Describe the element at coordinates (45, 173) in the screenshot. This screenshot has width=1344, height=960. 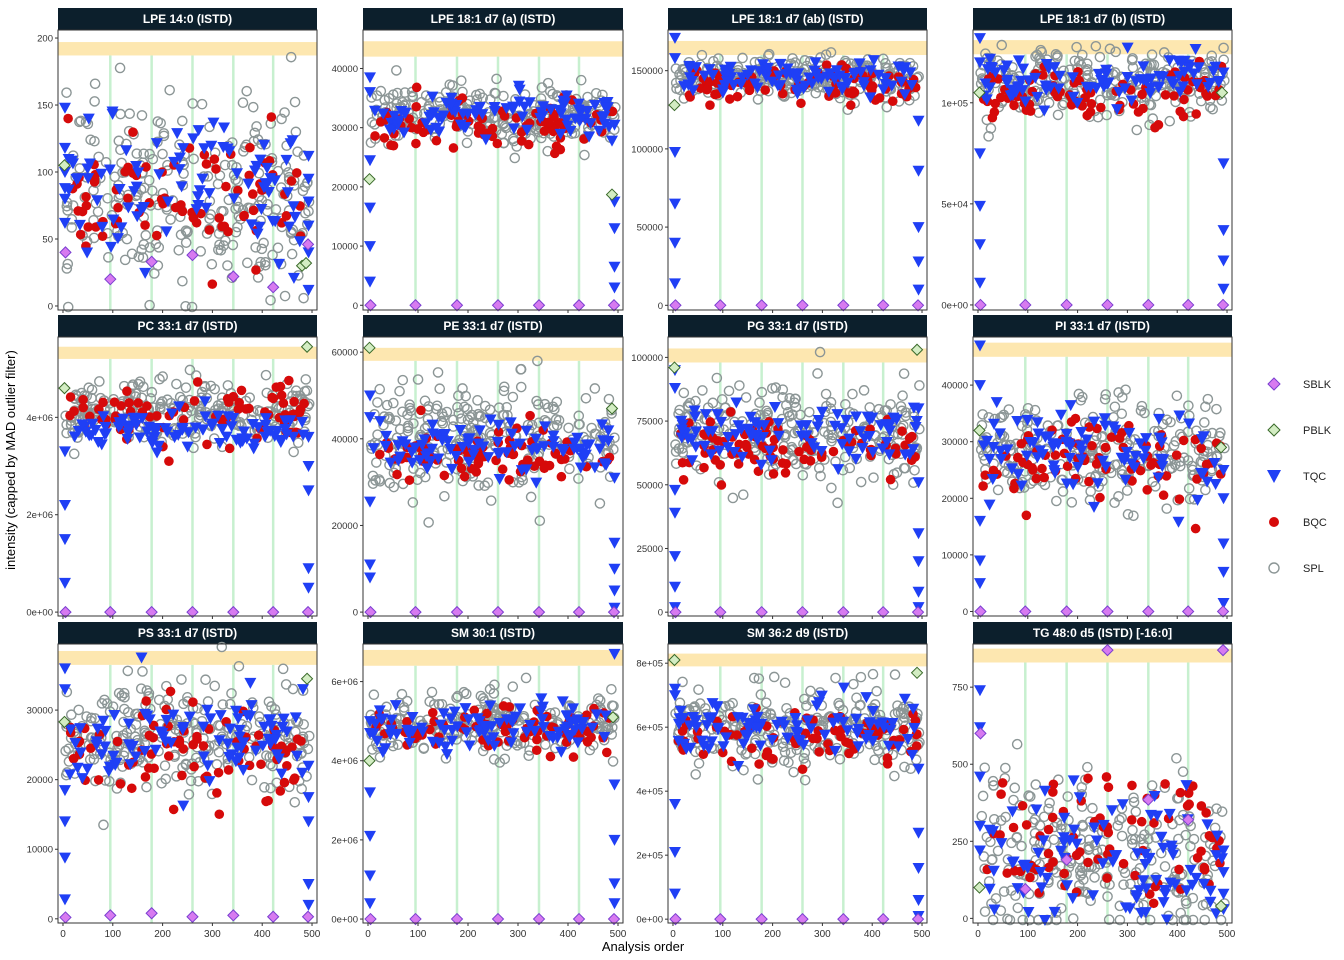
I see `y-tick-label: 100` at that location.